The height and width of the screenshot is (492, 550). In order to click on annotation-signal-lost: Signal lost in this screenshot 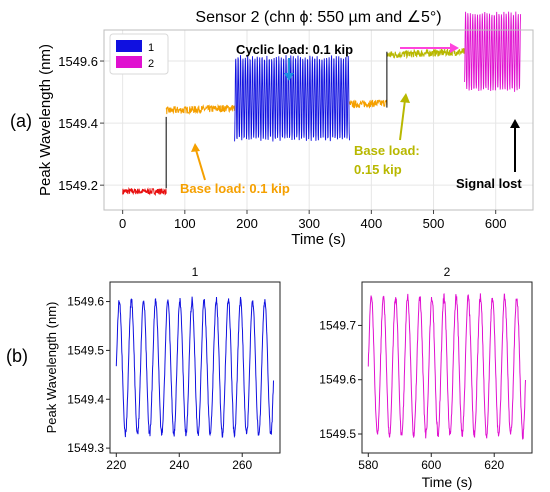, I will do `click(489, 183)`.